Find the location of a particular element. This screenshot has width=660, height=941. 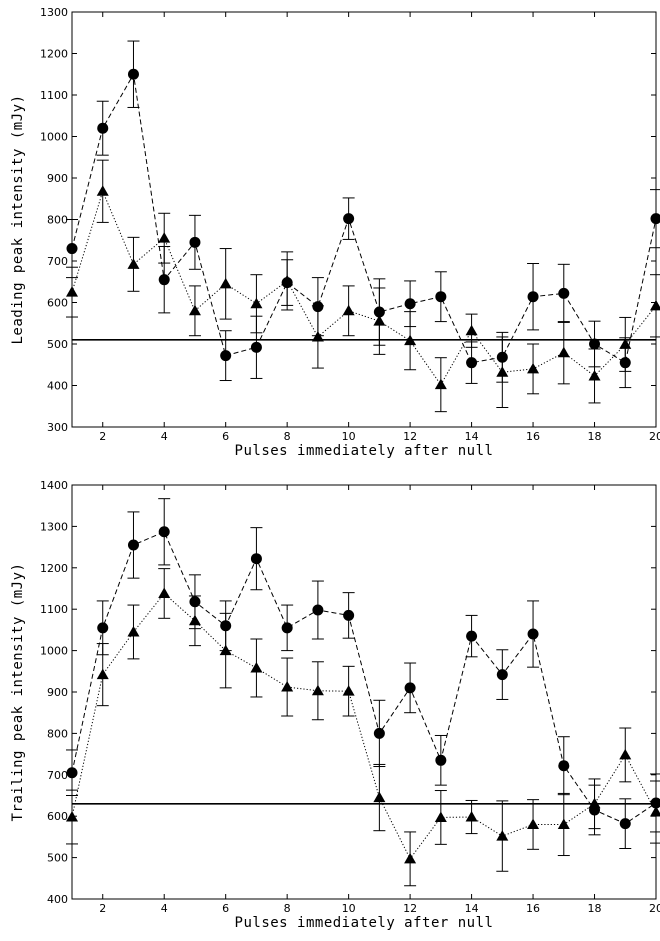

x-tick-label: 8 is located at coordinates (287, 908).